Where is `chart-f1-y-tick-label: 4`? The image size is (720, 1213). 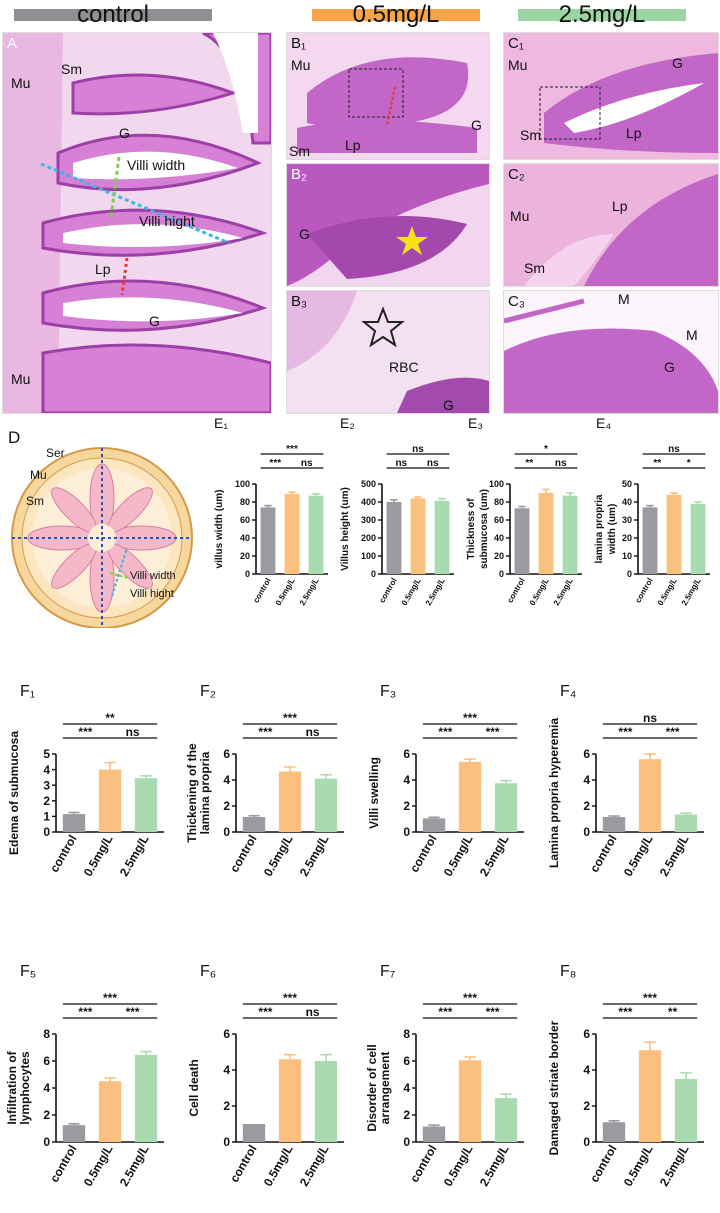
chart-f1-y-tick-label: 4 is located at coordinates (46, 770).